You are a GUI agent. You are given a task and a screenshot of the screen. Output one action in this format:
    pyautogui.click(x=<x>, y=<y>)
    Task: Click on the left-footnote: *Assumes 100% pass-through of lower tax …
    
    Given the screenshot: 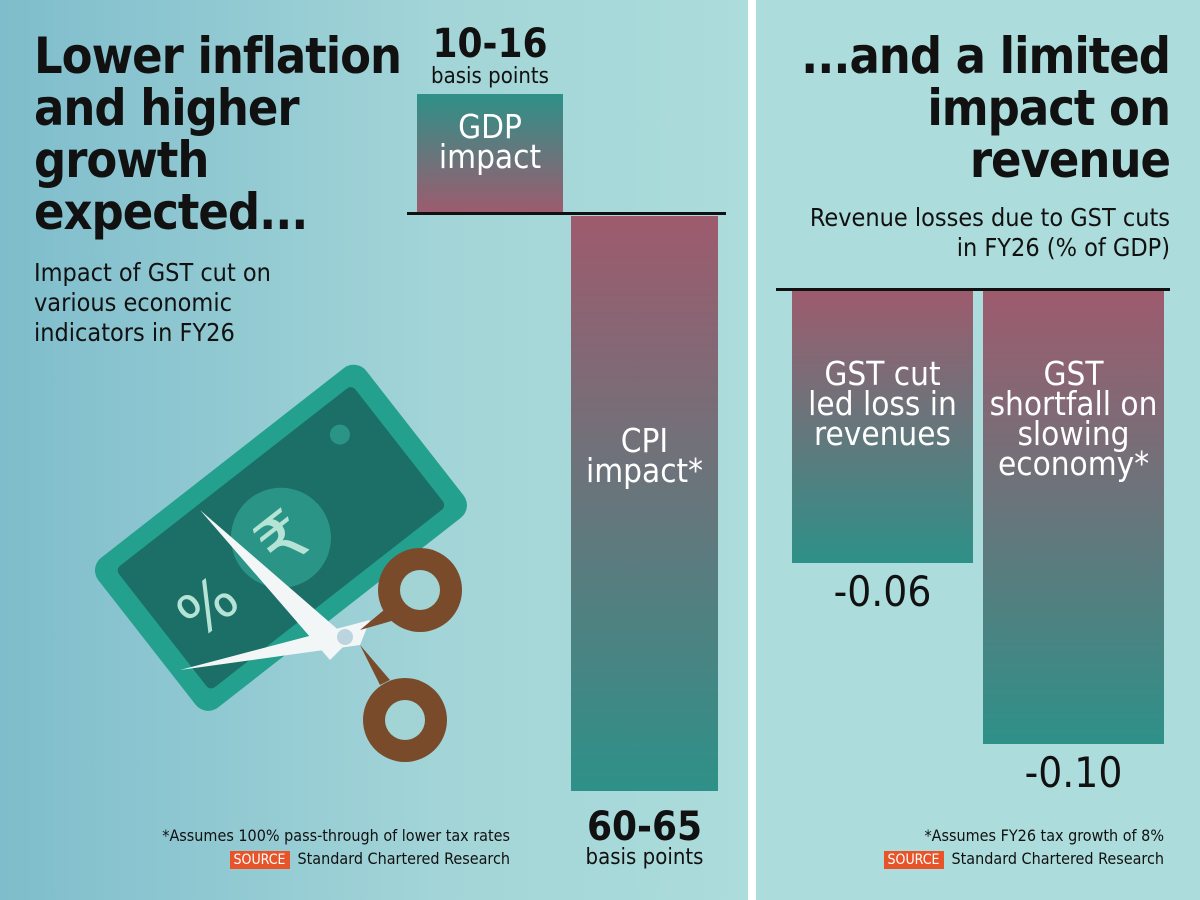 What is the action you would take?
    pyautogui.click(x=336, y=835)
    